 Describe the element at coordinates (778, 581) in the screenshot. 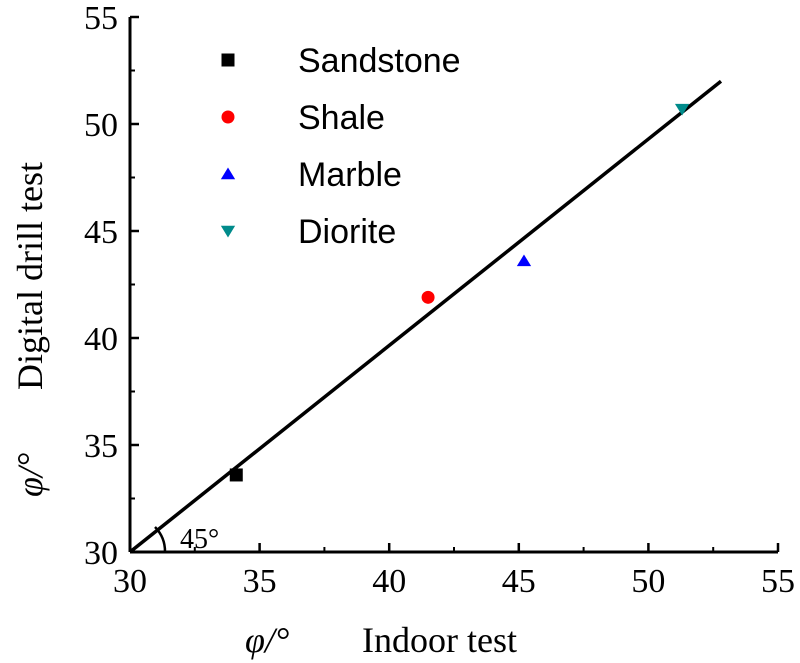

I see `x-tick-label: 55` at that location.